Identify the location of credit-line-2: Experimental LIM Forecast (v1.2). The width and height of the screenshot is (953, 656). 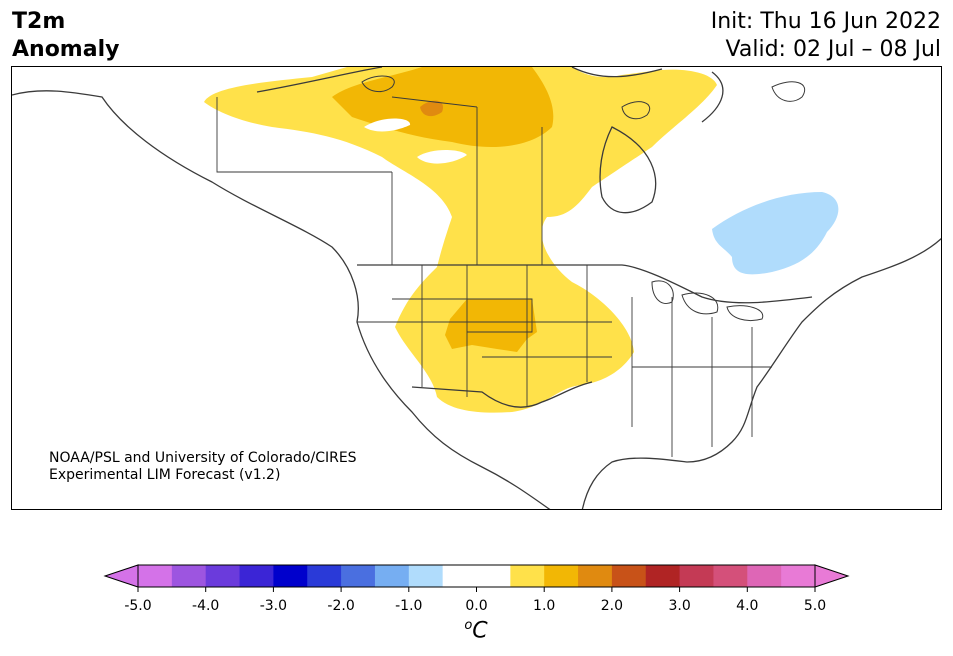
(165, 475).